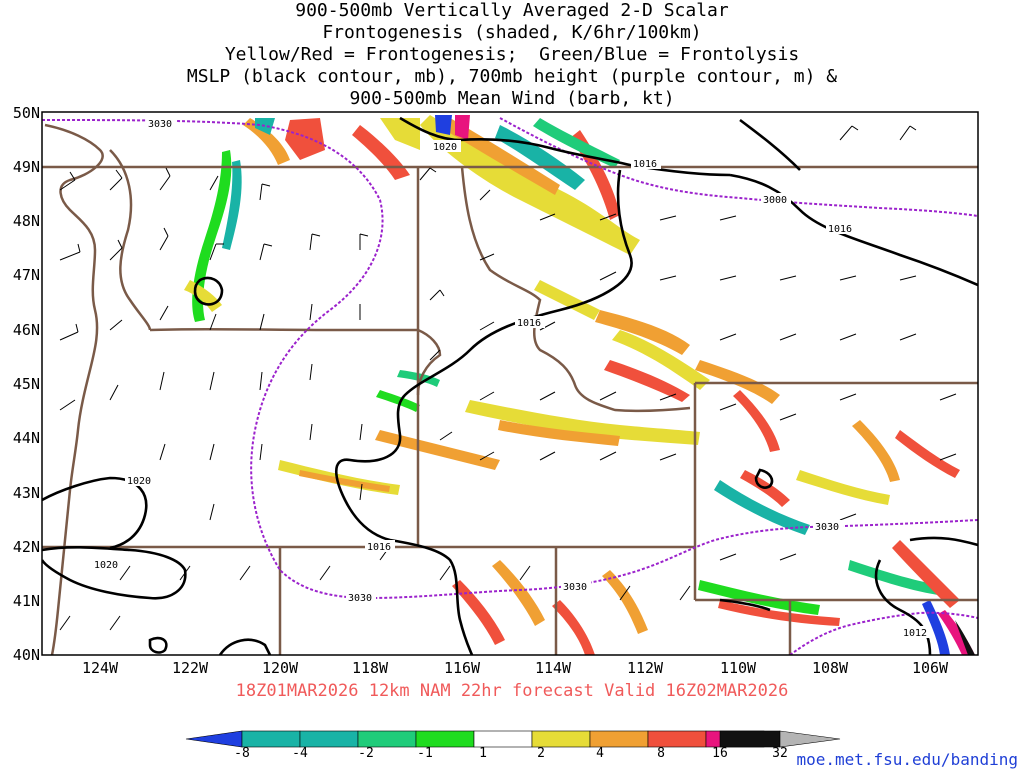  Describe the element at coordinates (425, 753) in the screenshot. I see `colorbar-label: -1` at that location.